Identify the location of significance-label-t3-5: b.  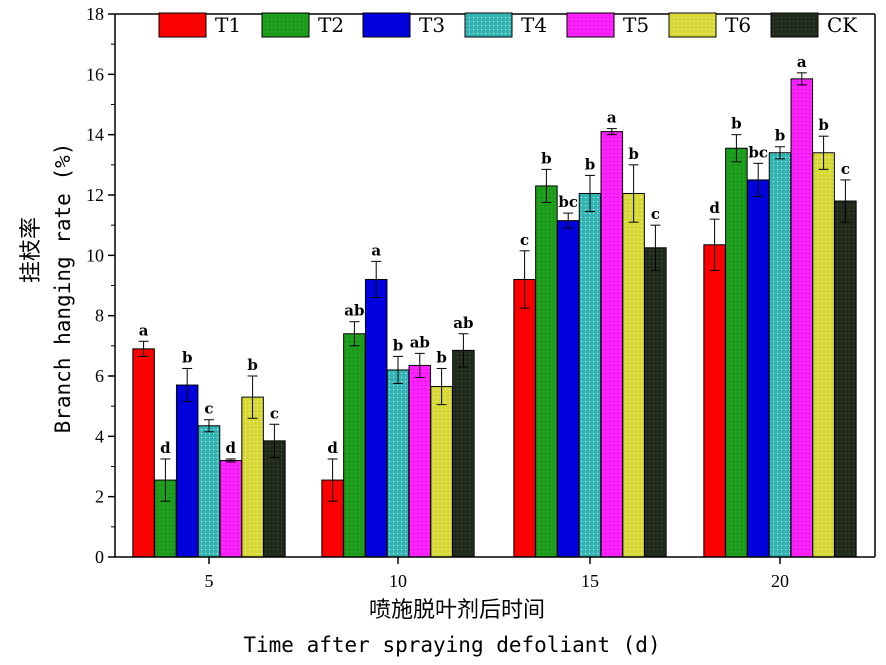
(187, 357).